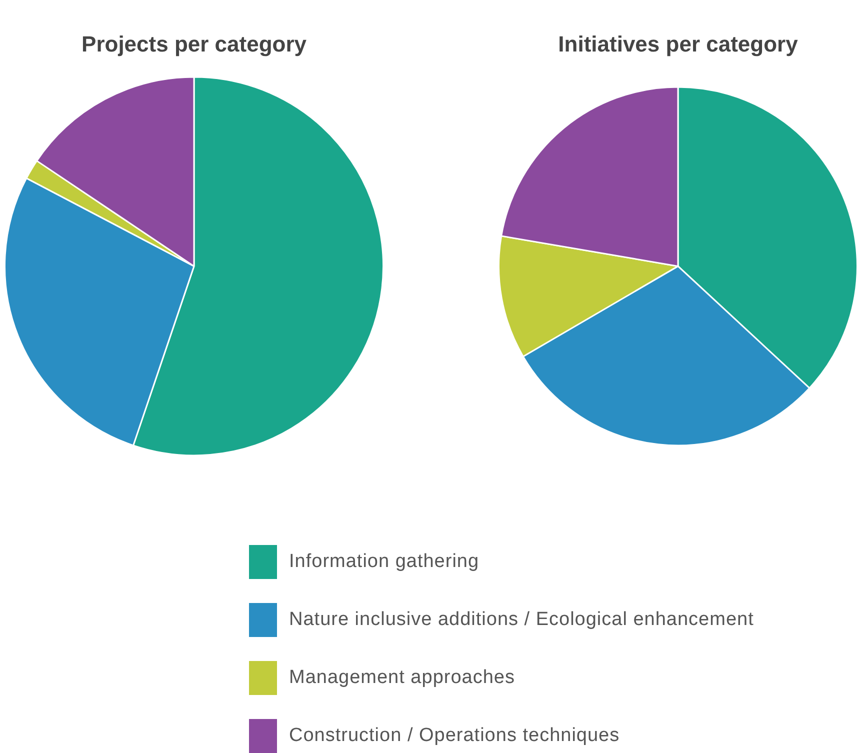 The image size is (868, 753). Describe the element at coordinates (384, 562) in the screenshot. I see `legend-label: Information gathering` at that location.